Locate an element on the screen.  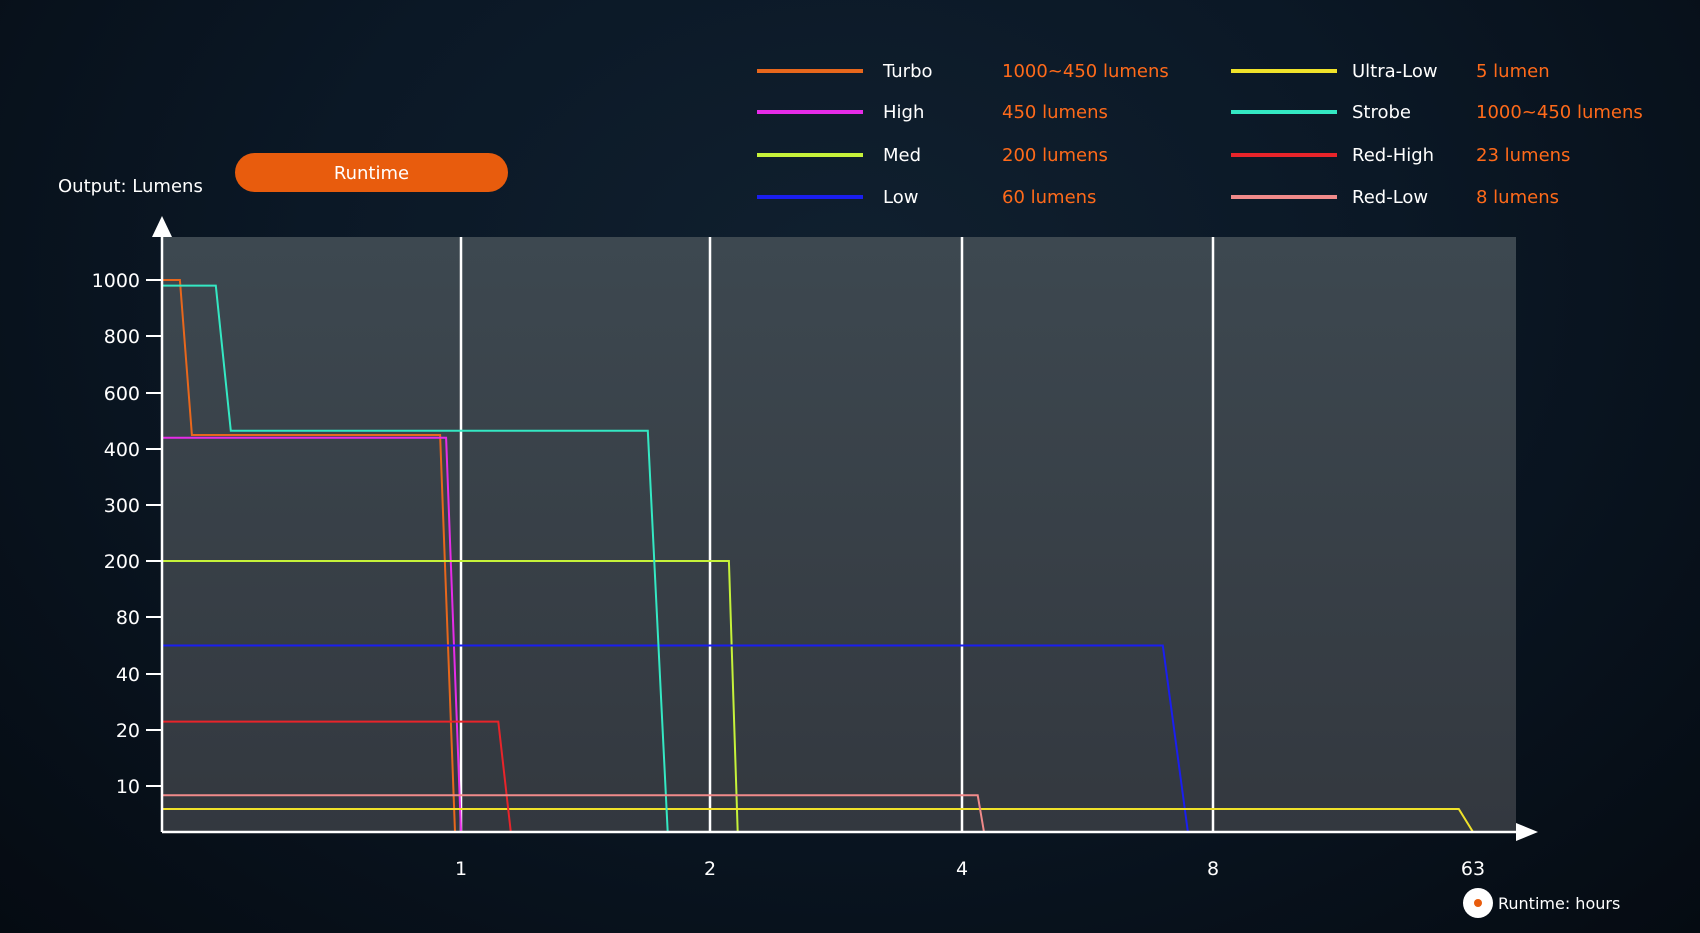
runtime-button-label: Runtime is located at coordinates (371, 173).